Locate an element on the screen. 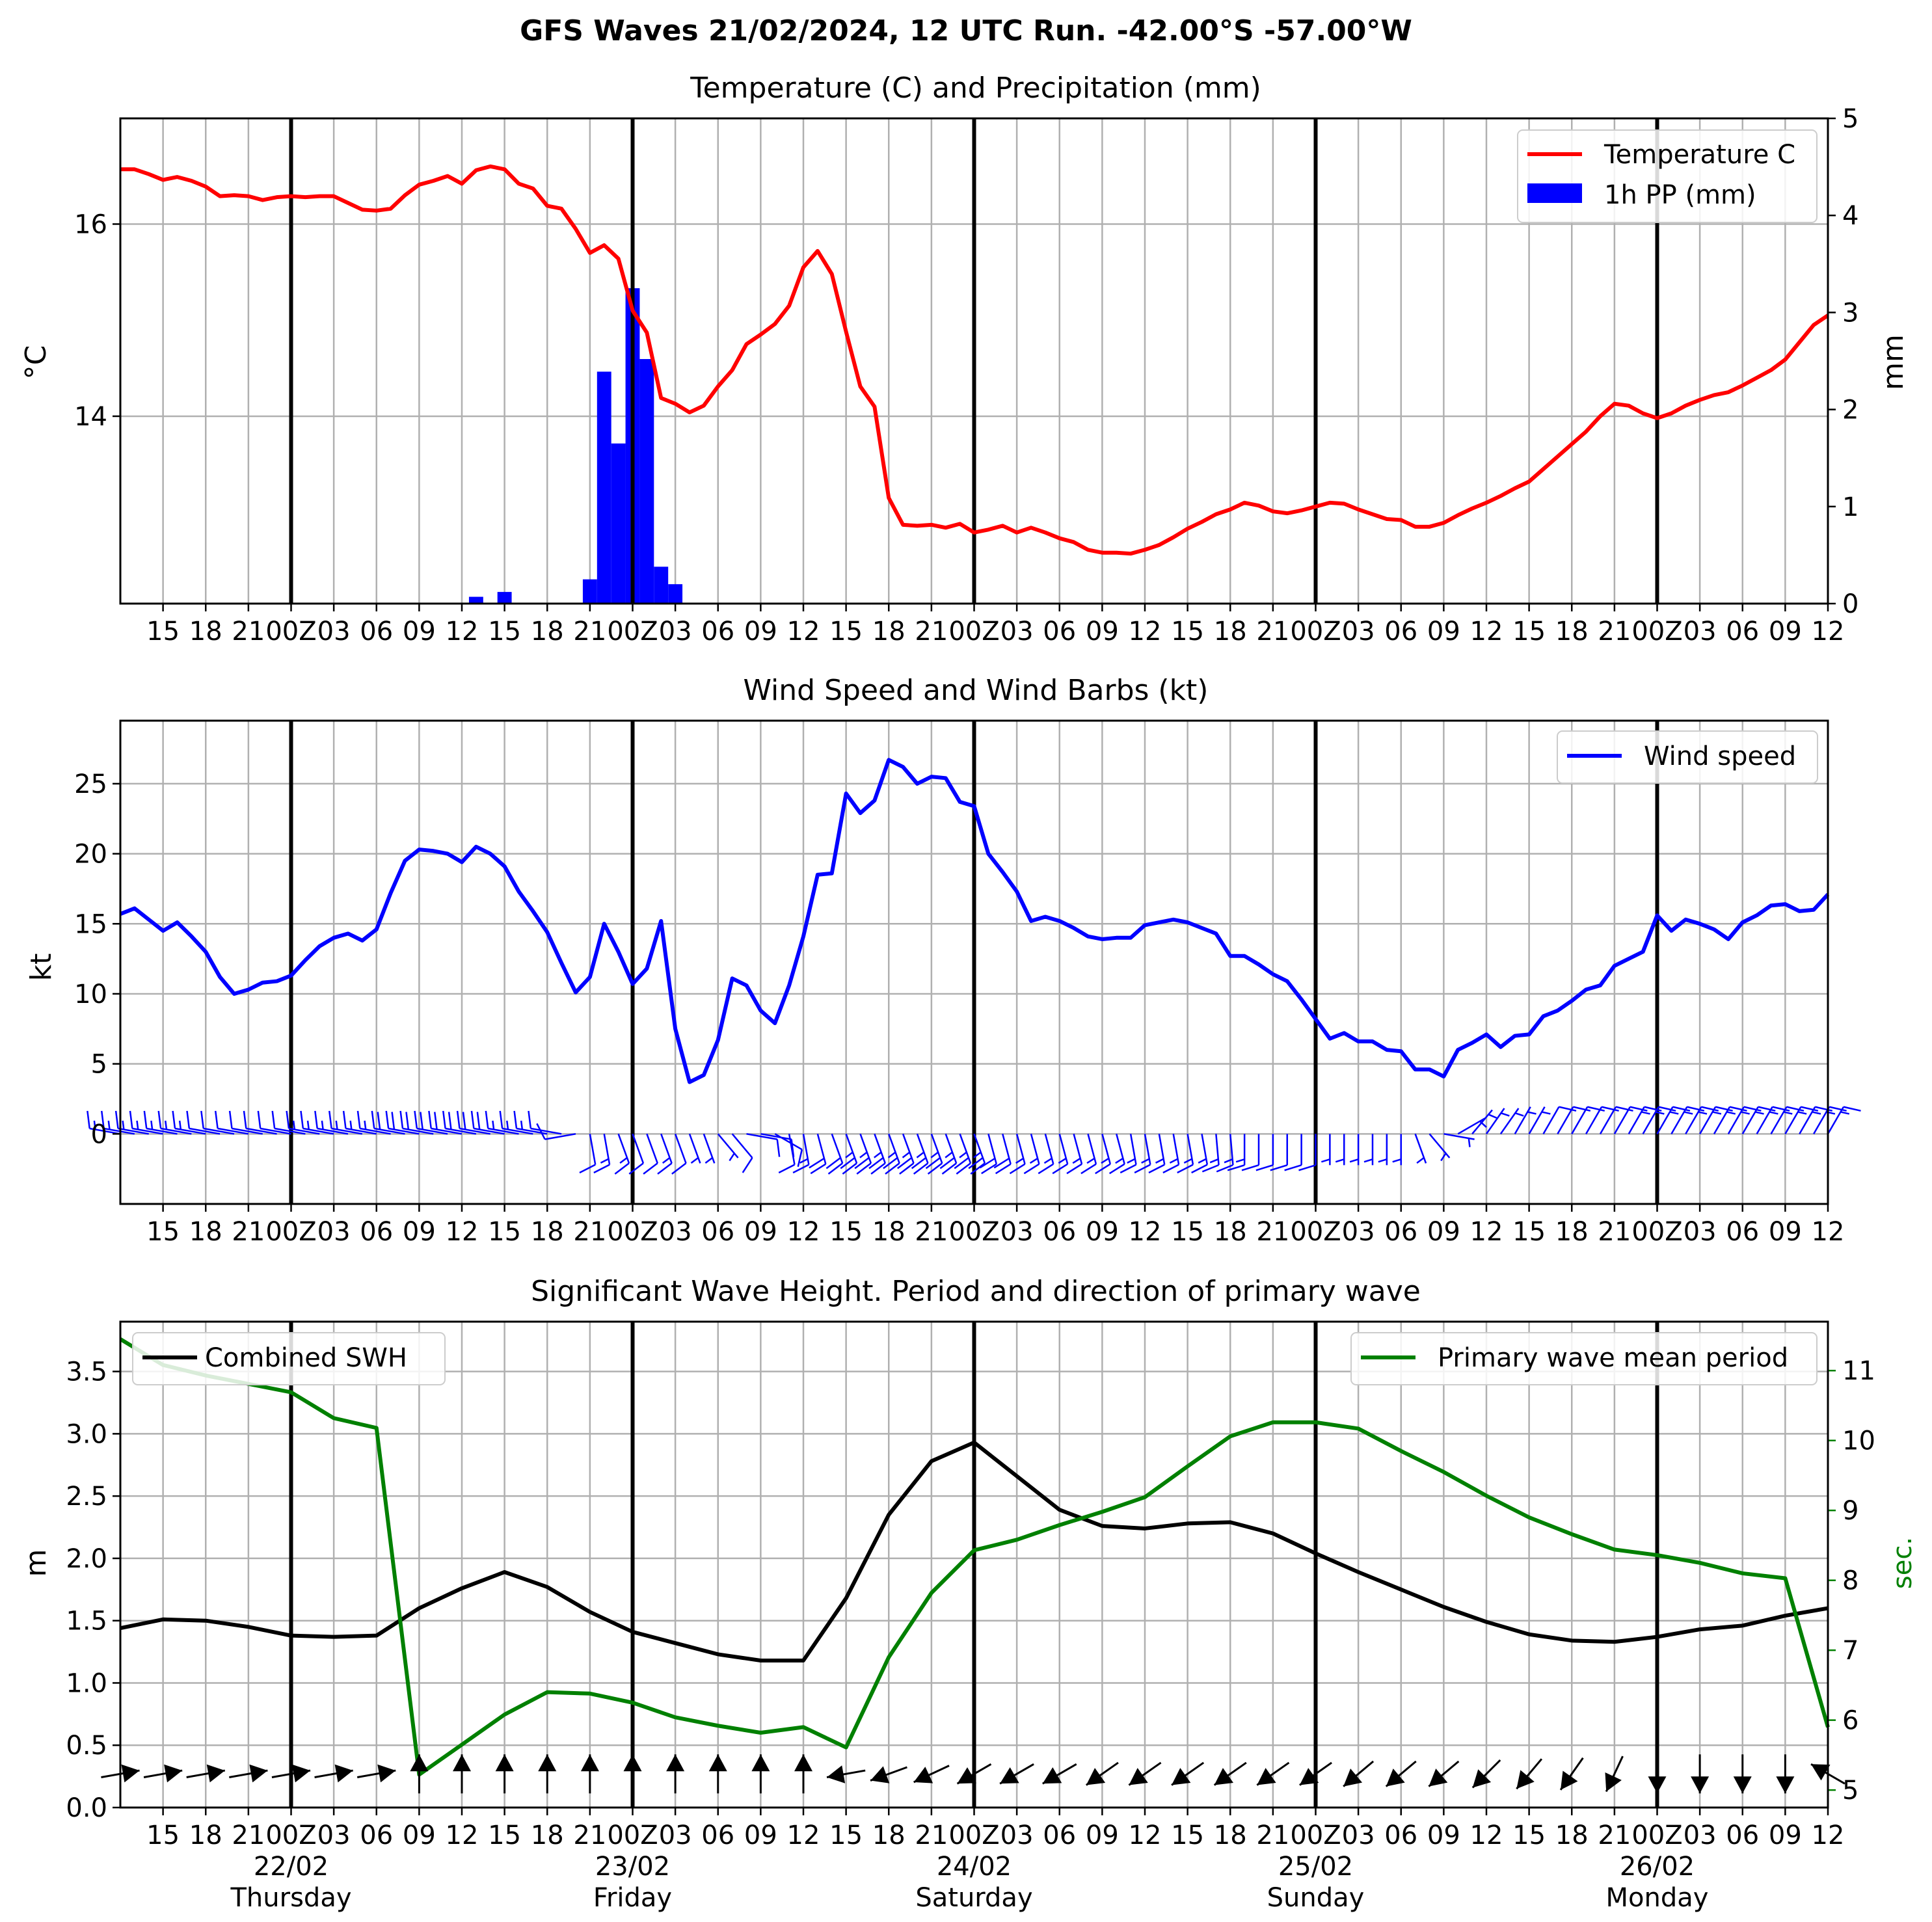 The image size is (1932, 1922). y2-tick-label: 2 is located at coordinates (1850, 410).